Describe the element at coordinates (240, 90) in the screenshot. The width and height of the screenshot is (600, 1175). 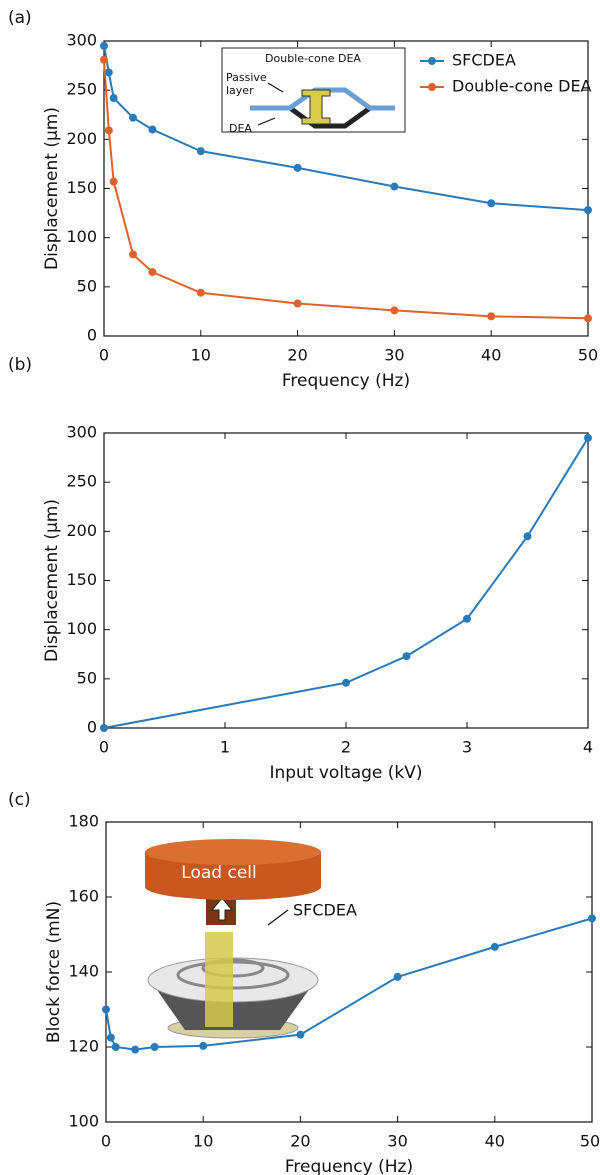
I see `annotation: layer` at that location.